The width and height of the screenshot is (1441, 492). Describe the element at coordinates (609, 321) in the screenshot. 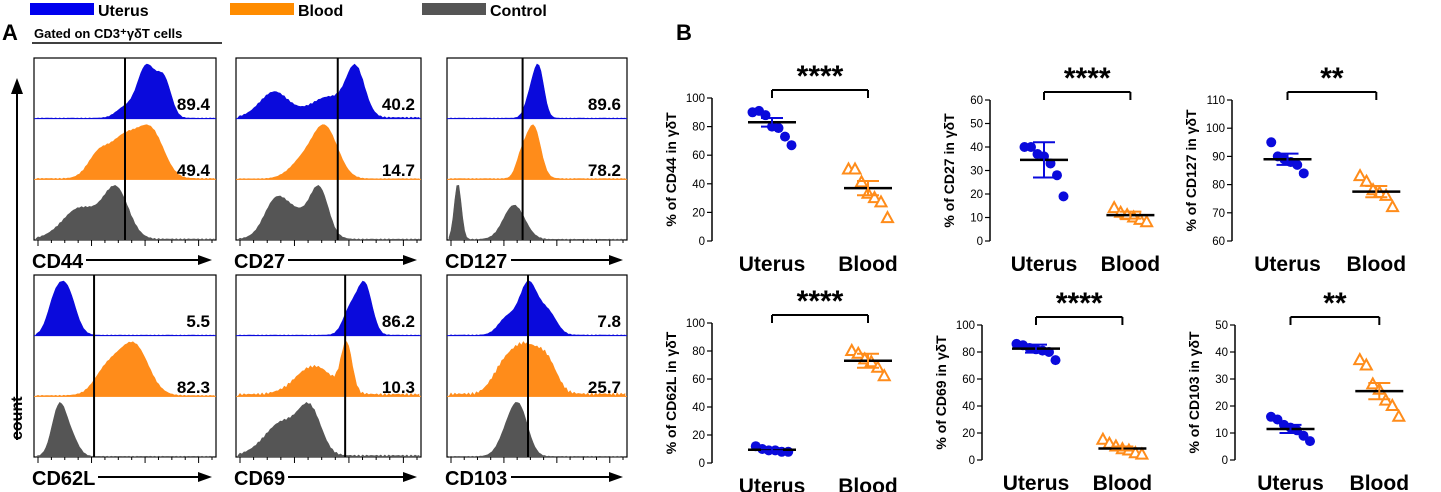

I see `histogram-cd103-uterus-value: 7.8` at that location.